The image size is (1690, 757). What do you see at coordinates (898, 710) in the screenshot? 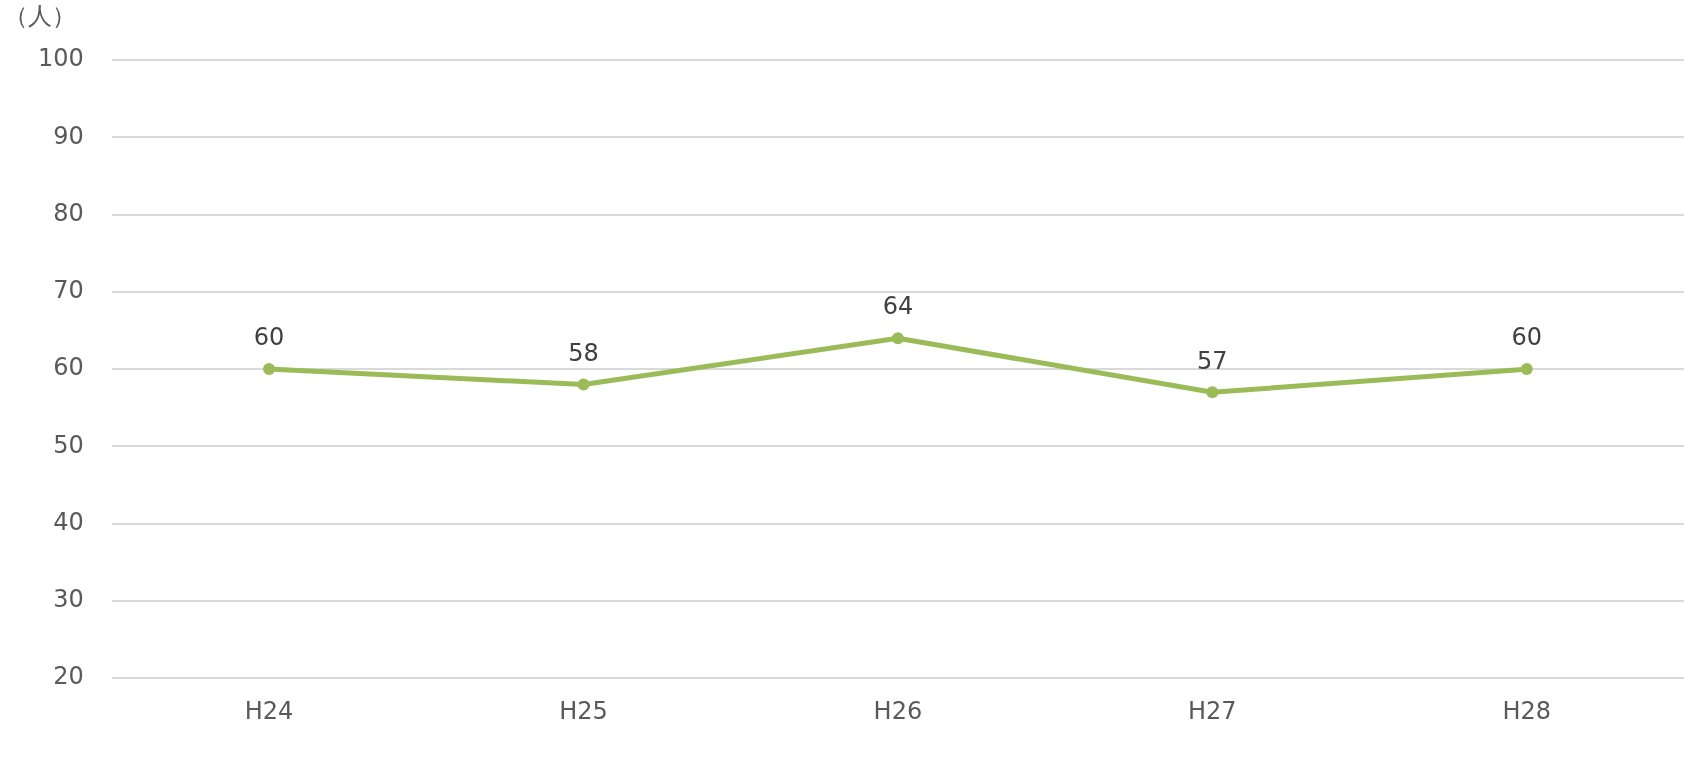
I see `x-tick-label: H26` at bounding box center [898, 710].